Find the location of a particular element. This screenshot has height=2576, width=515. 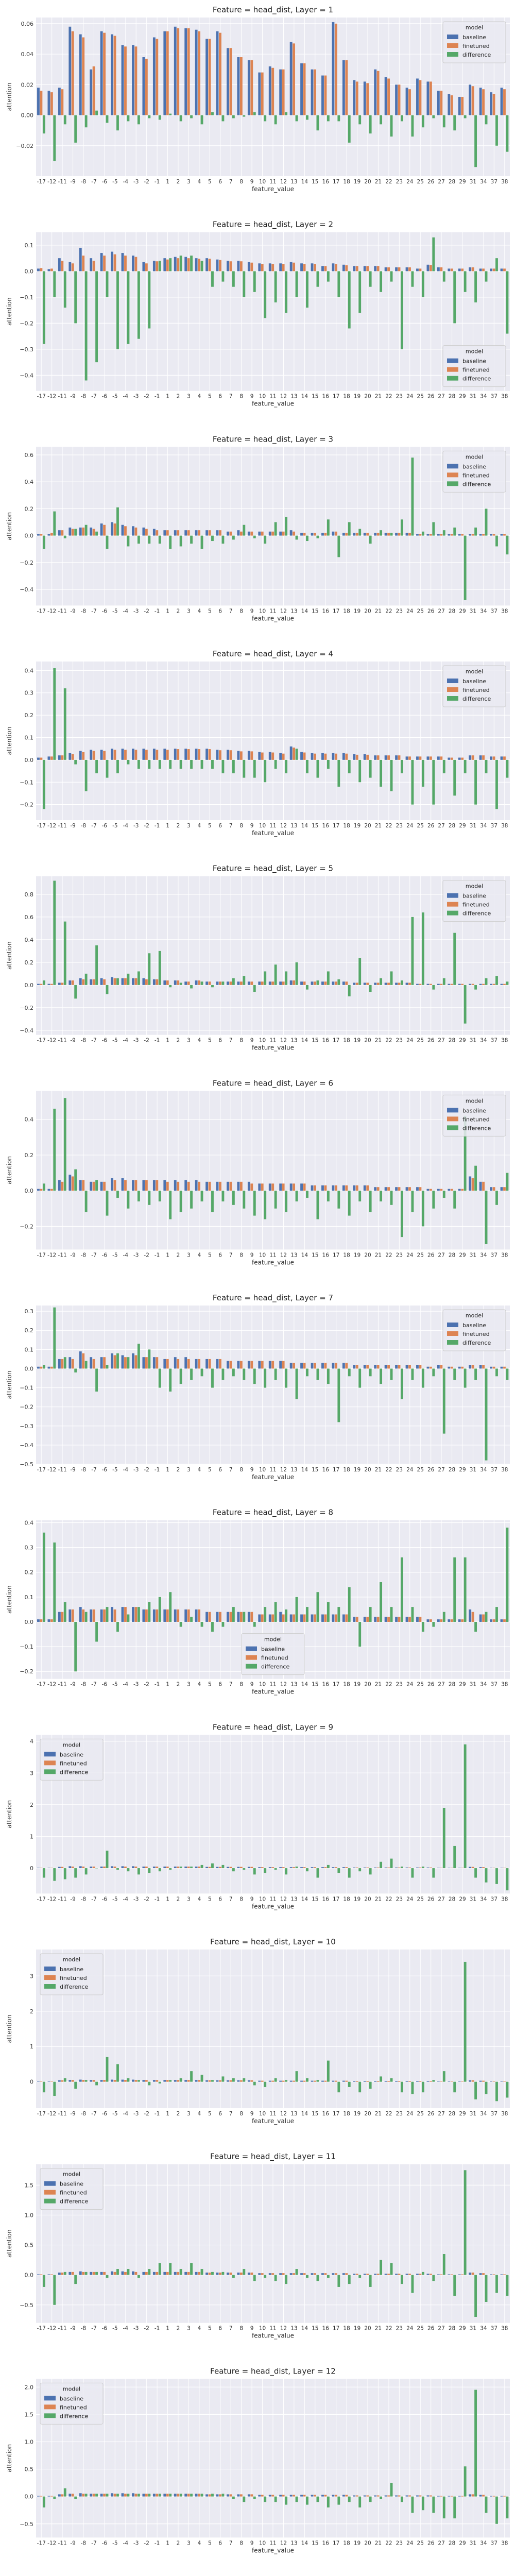

x-tick-label: 15 is located at coordinates (315, 1470).